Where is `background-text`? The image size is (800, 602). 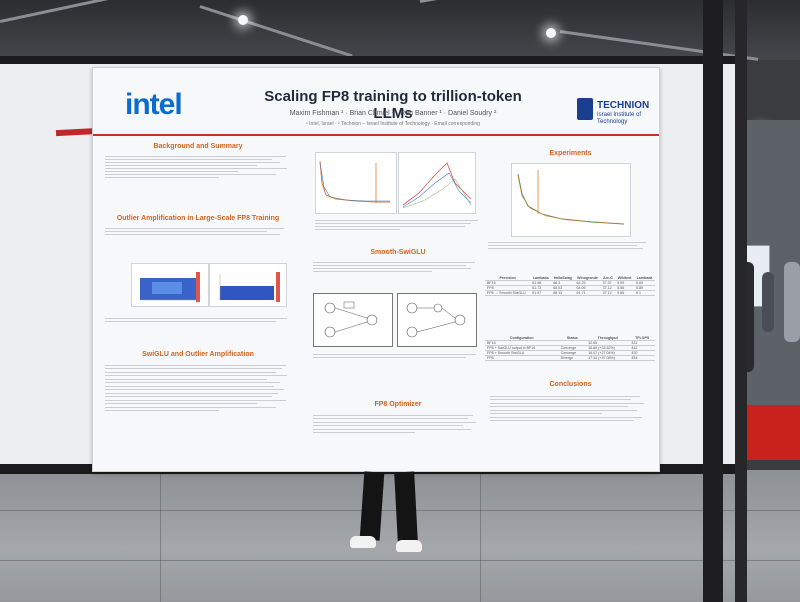 background-text is located at coordinates (200, 176).